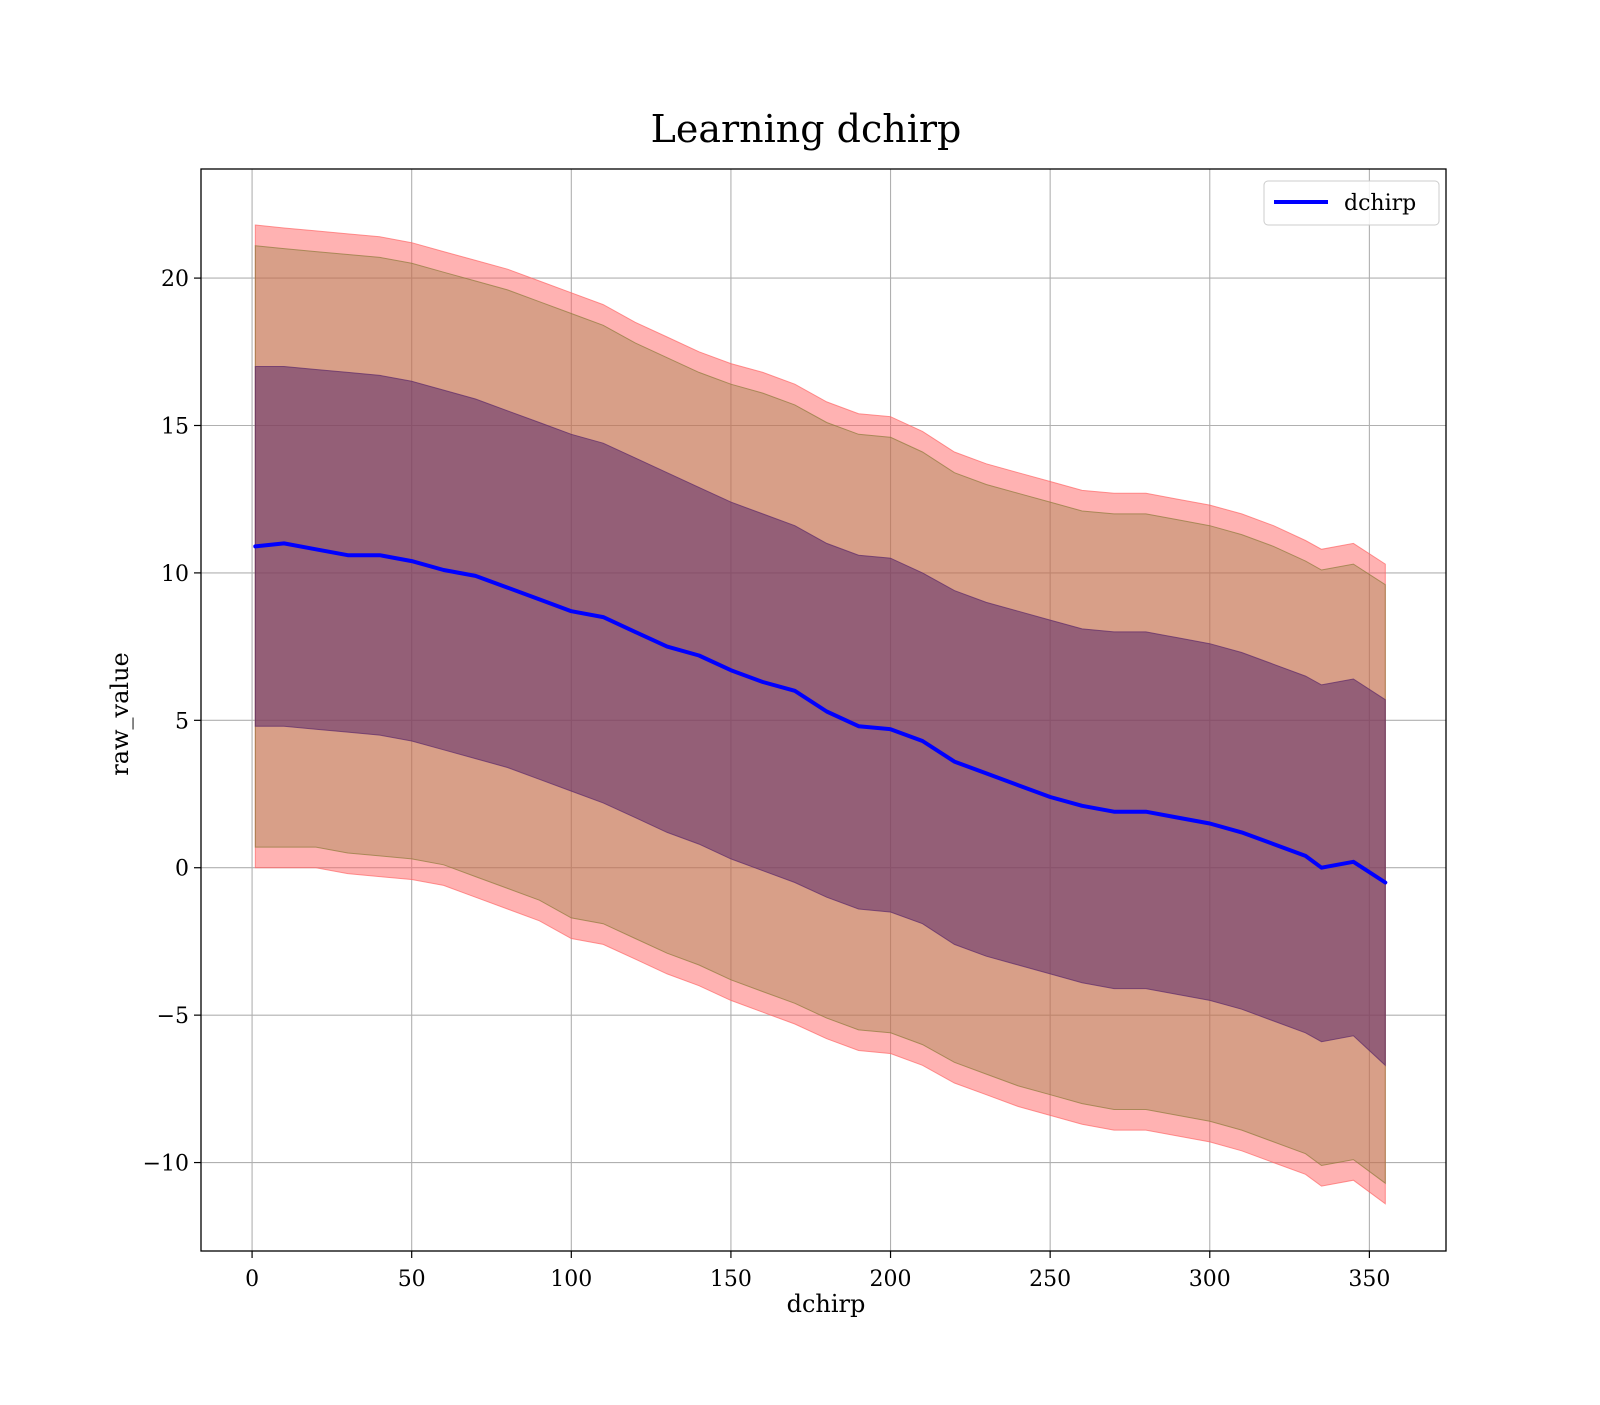  I want to click on y-tick-label: 15, so click(175, 426).